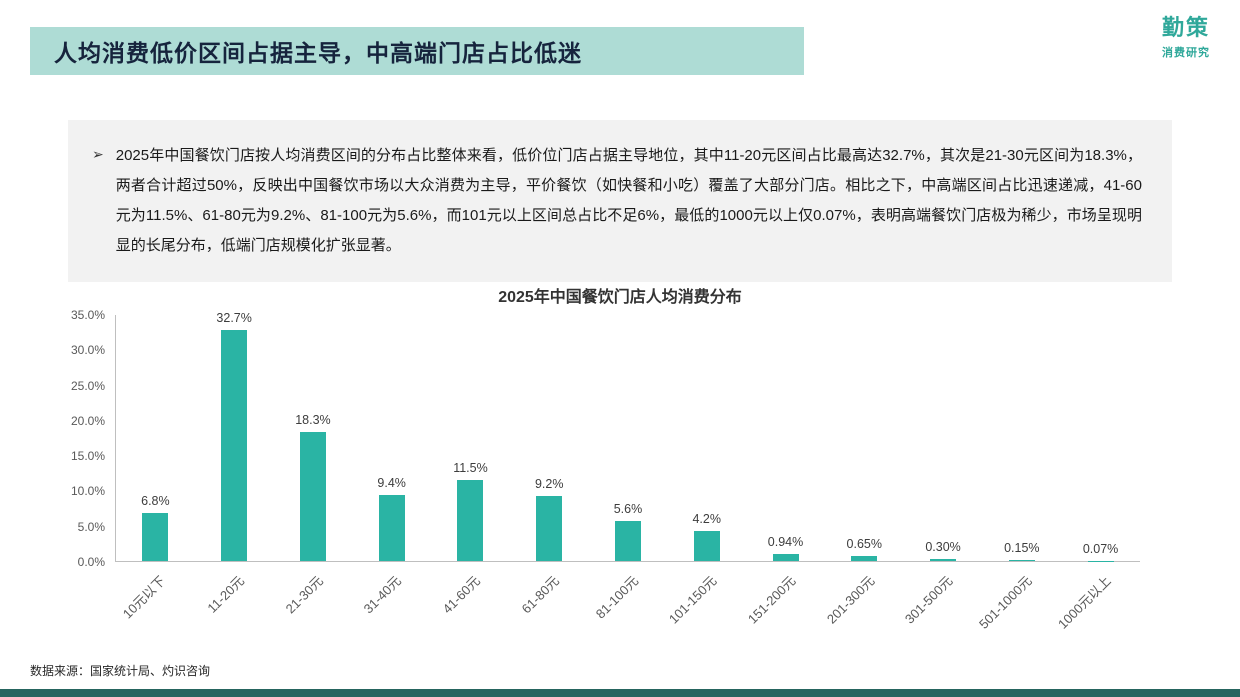 This screenshot has height=697, width=1240. What do you see at coordinates (540, 595) in the screenshot?
I see `x-tick-label: 61-80元` at bounding box center [540, 595].